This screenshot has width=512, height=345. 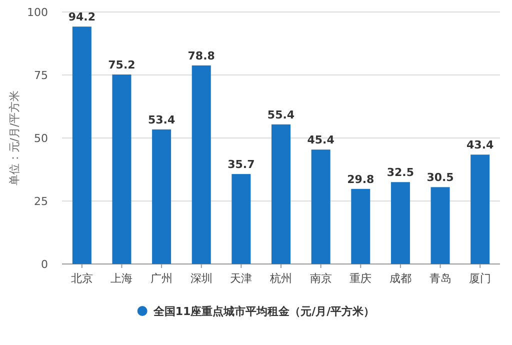 What do you see at coordinates (241, 278) in the screenshot?
I see `x-tick-label: 天津` at bounding box center [241, 278].